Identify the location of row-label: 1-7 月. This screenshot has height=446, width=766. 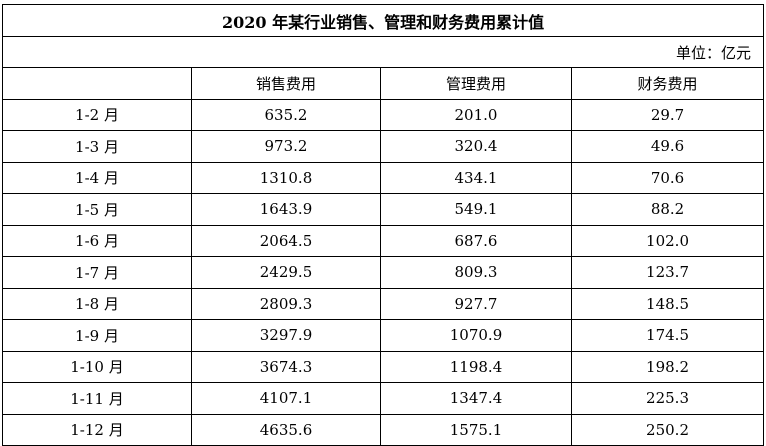
(97, 272).